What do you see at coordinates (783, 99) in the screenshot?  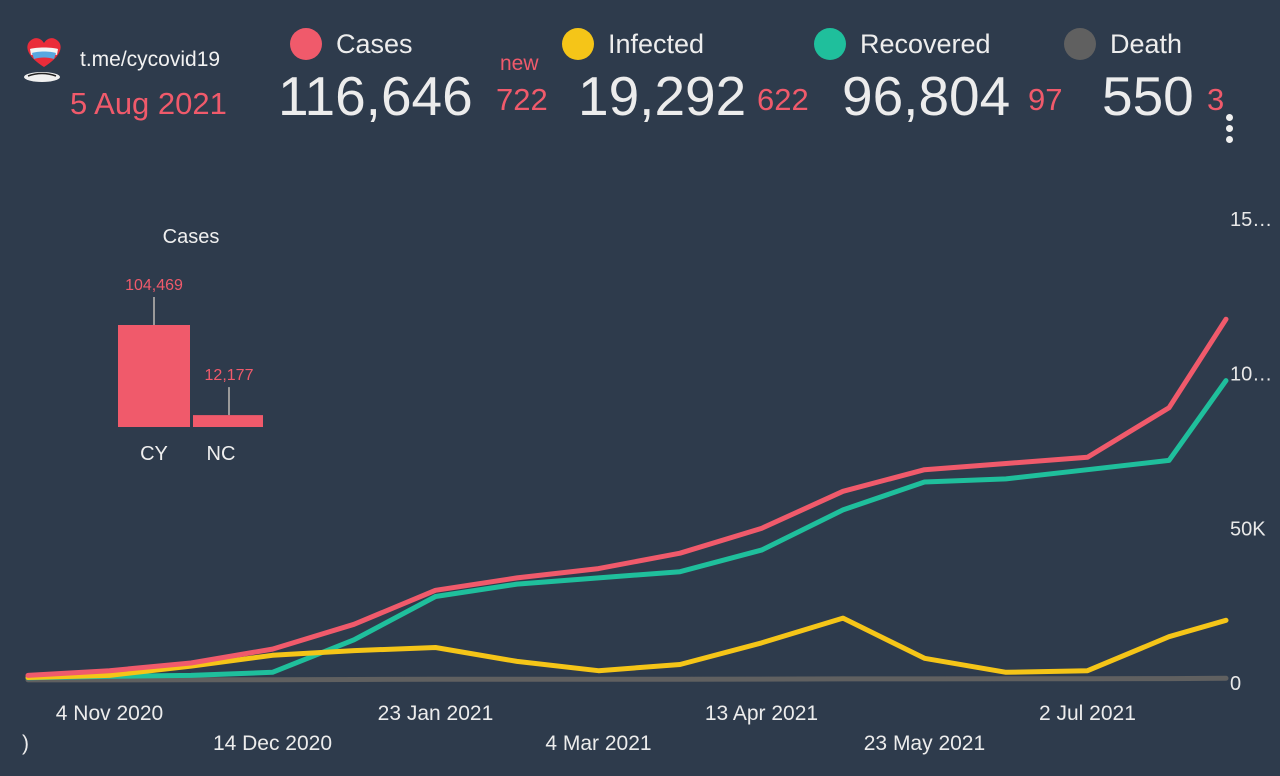 I see `infected-new: 622` at bounding box center [783, 99].